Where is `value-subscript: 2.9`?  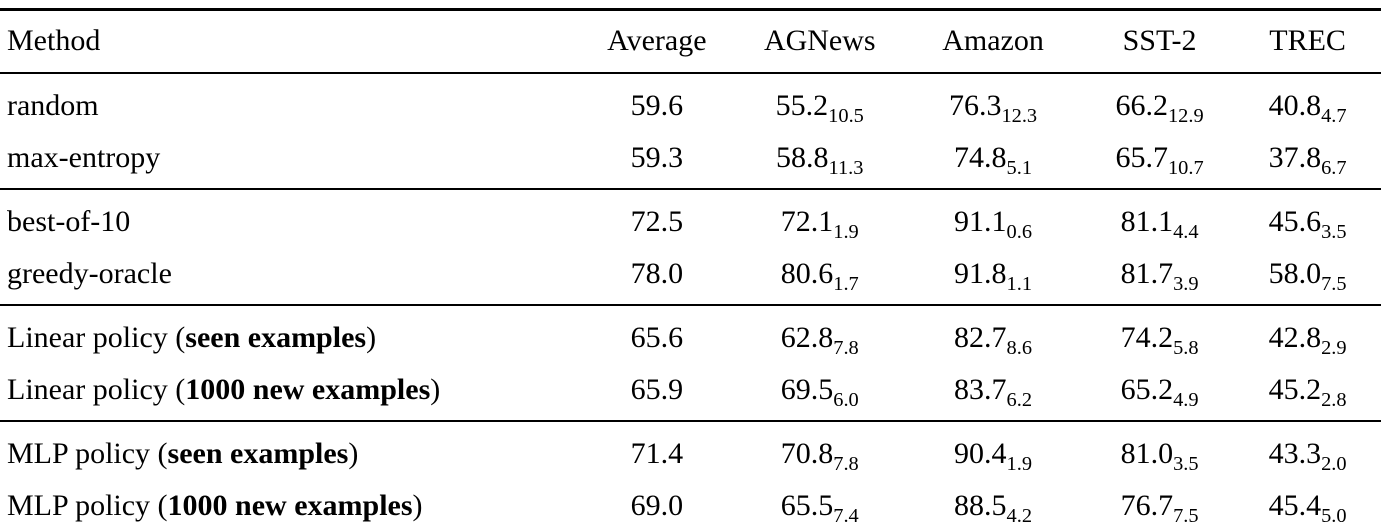
value-subscript: 2.9 is located at coordinates (1334, 348).